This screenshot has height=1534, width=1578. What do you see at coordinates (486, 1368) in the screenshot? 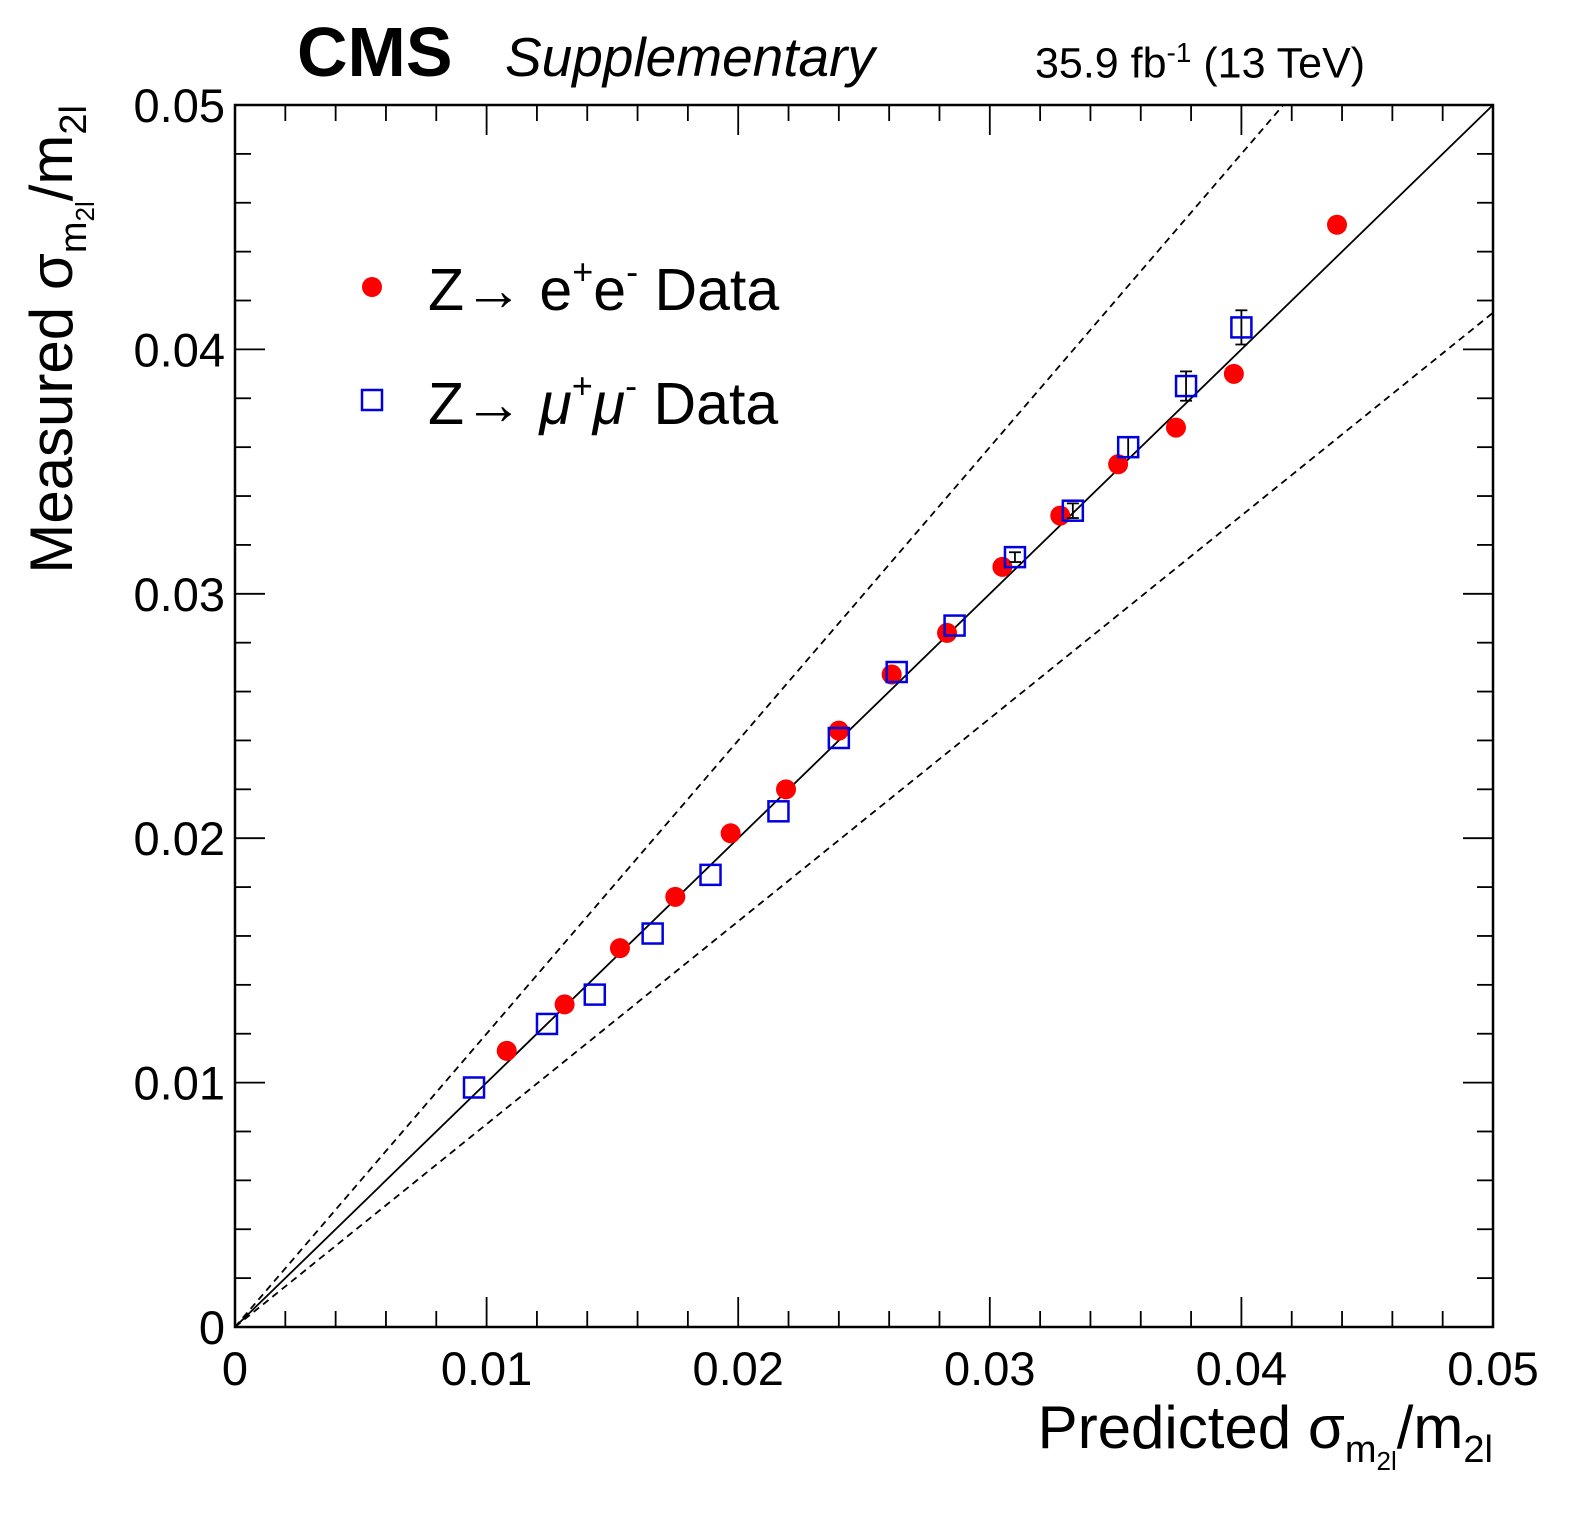
I see `x-tick-label: 0.01` at bounding box center [486, 1368].